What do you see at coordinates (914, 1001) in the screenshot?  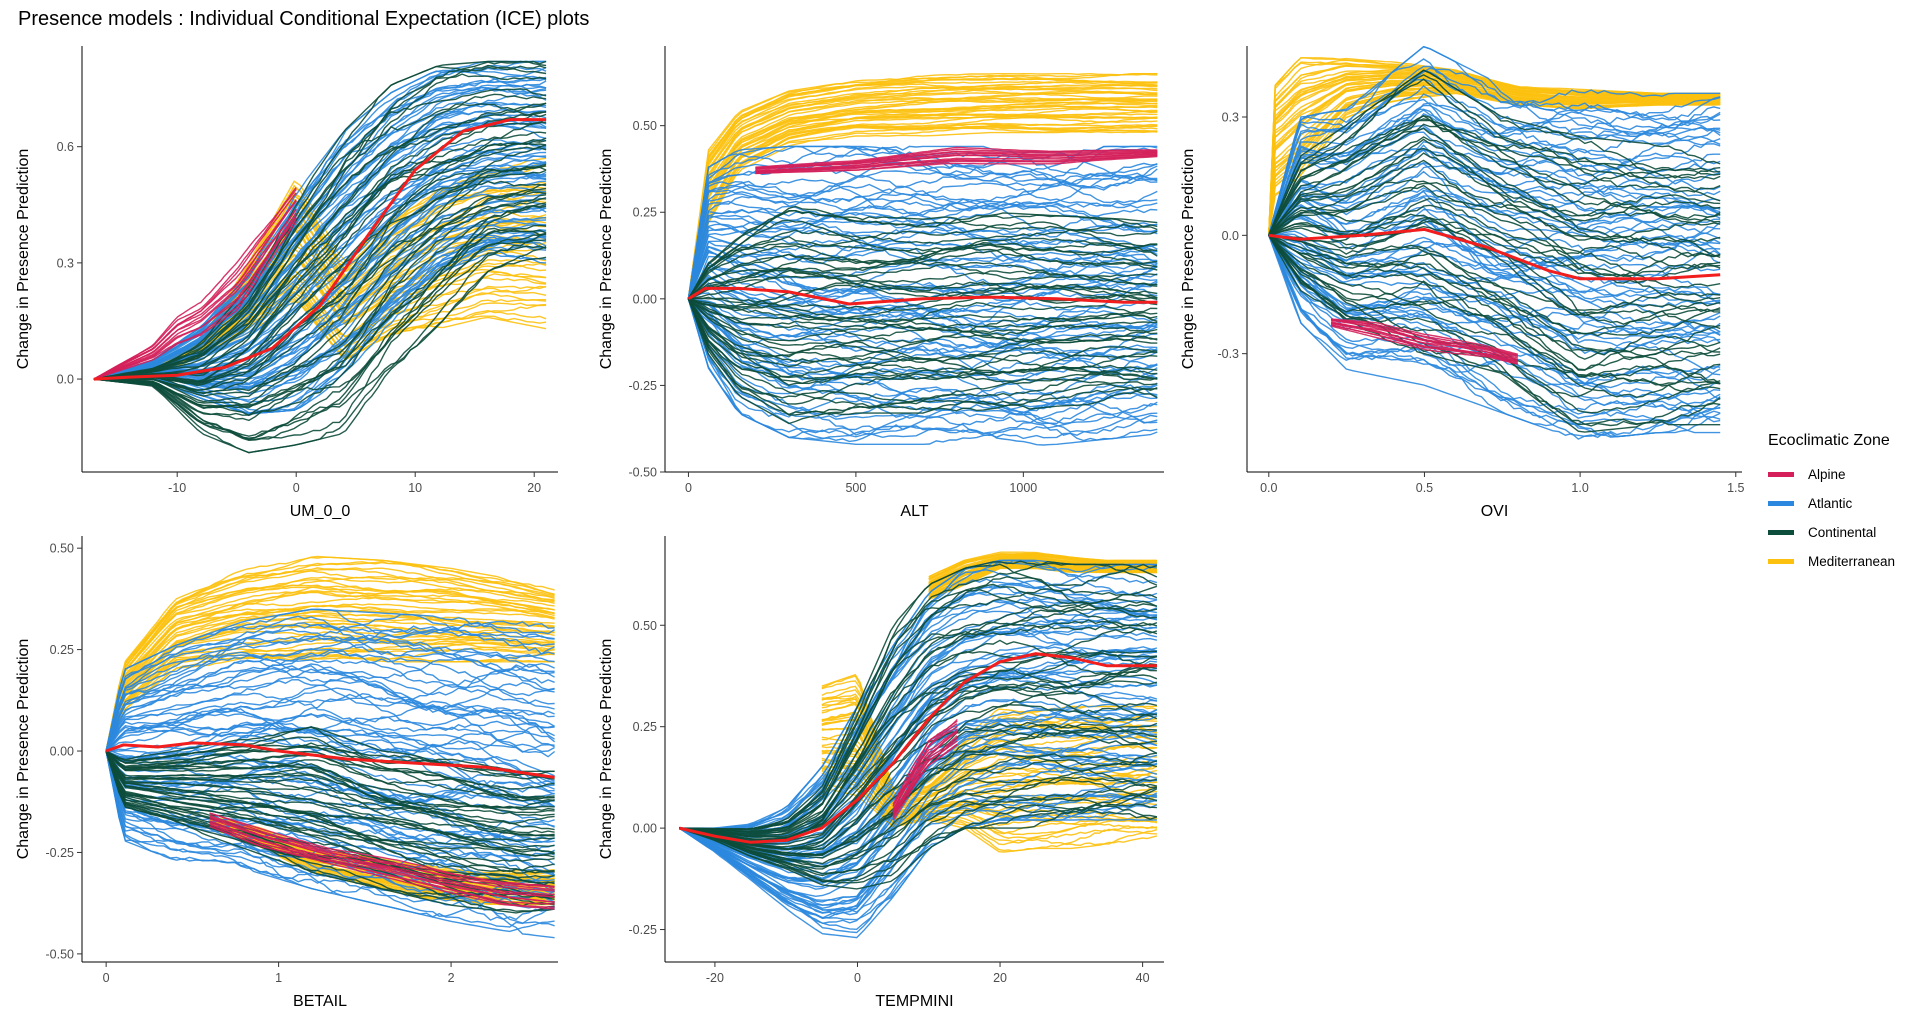 I see `x-axis-title: TEMPMINI` at bounding box center [914, 1001].